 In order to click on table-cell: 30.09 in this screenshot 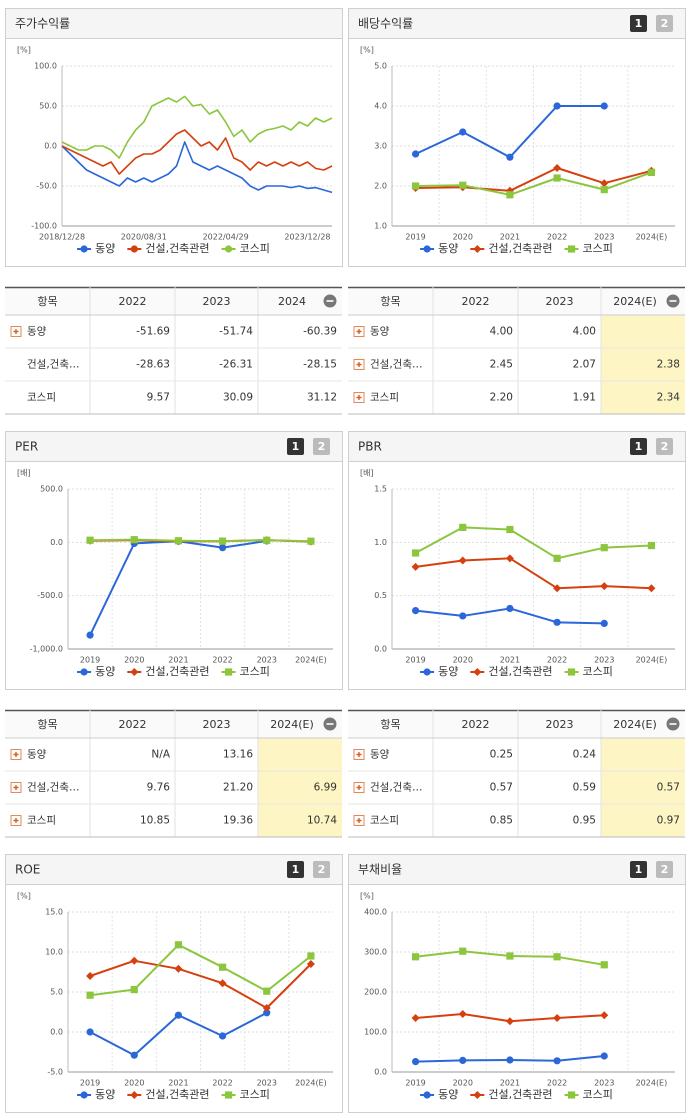, I will do `click(238, 398)`.